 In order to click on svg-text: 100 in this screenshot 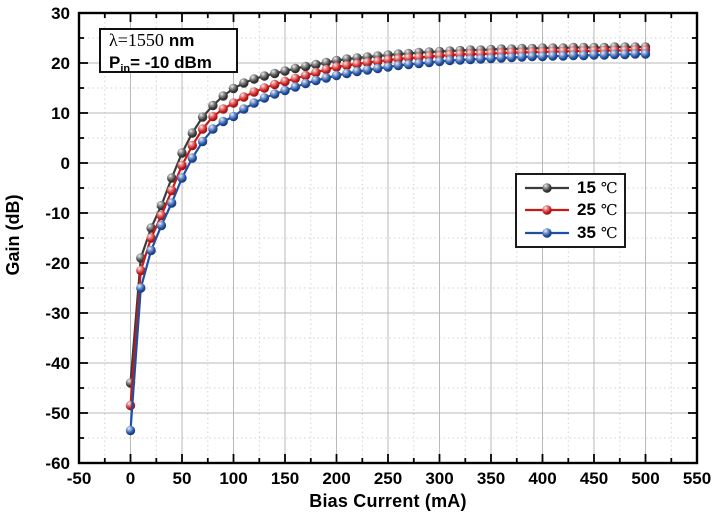, I will do `click(233, 478)`.